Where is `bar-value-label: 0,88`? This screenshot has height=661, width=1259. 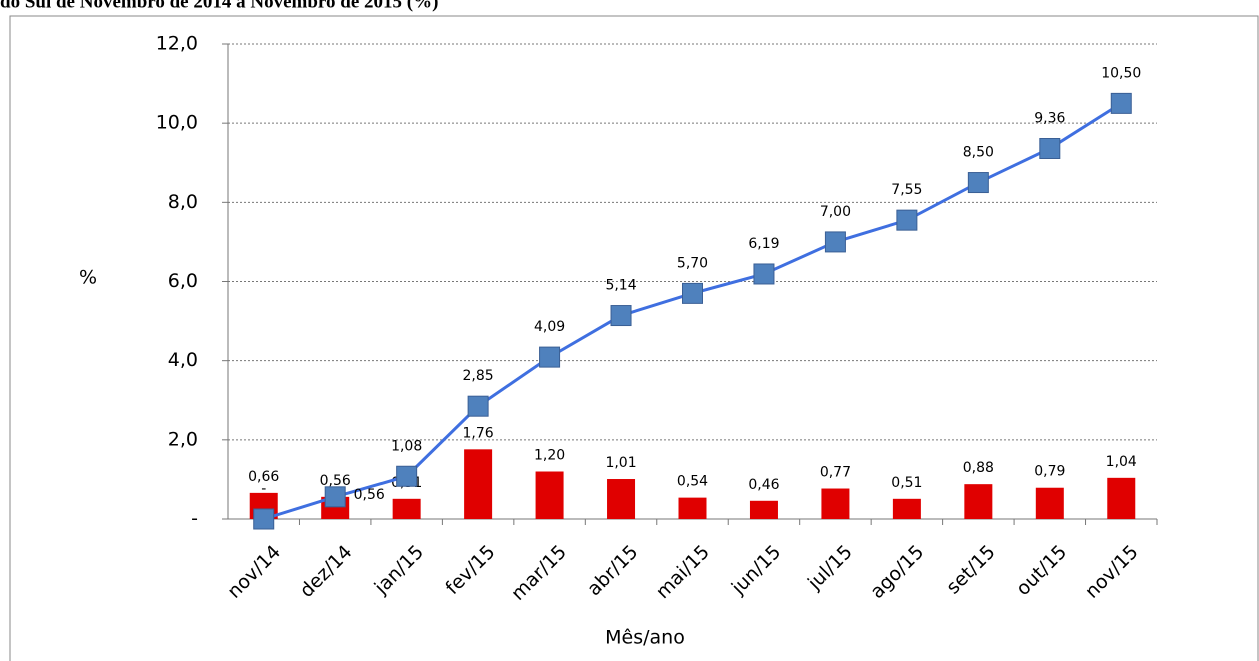 bar-value-label: 0,88 is located at coordinates (978, 468).